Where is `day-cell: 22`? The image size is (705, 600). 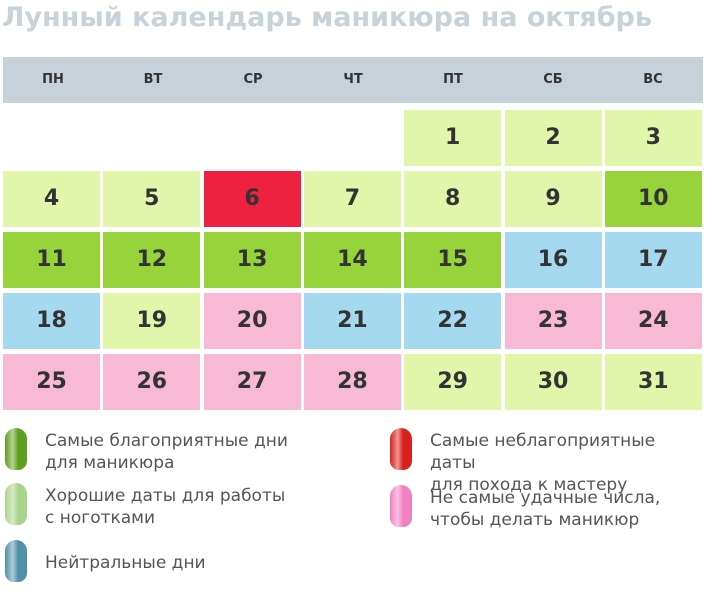
day-cell: 22 is located at coordinates (453, 321).